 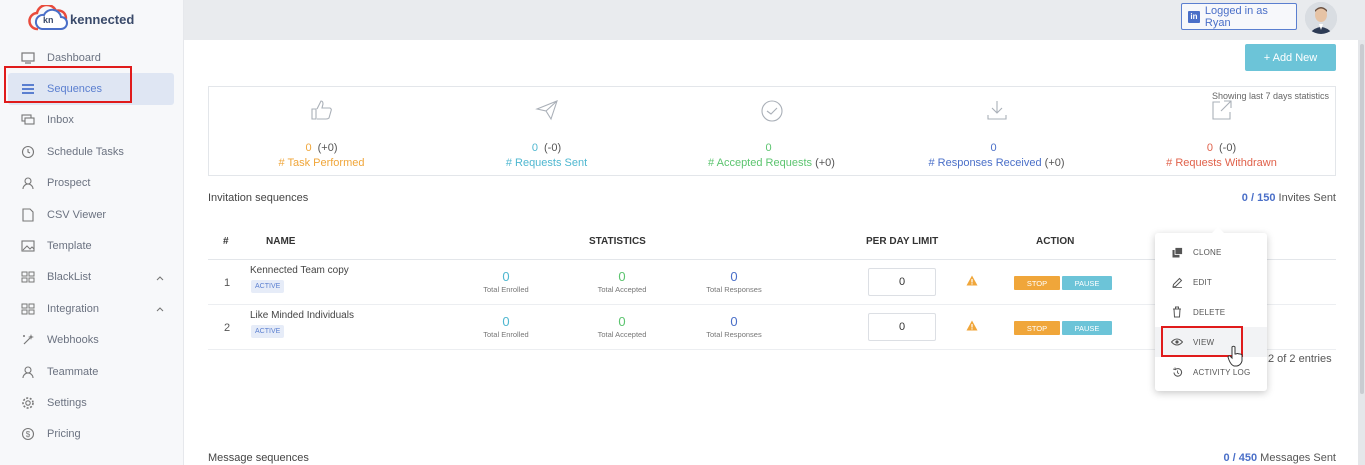 What do you see at coordinates (1177, 372) in the screenshot?
I see `history-icon` at bounding box center [1177, 372].